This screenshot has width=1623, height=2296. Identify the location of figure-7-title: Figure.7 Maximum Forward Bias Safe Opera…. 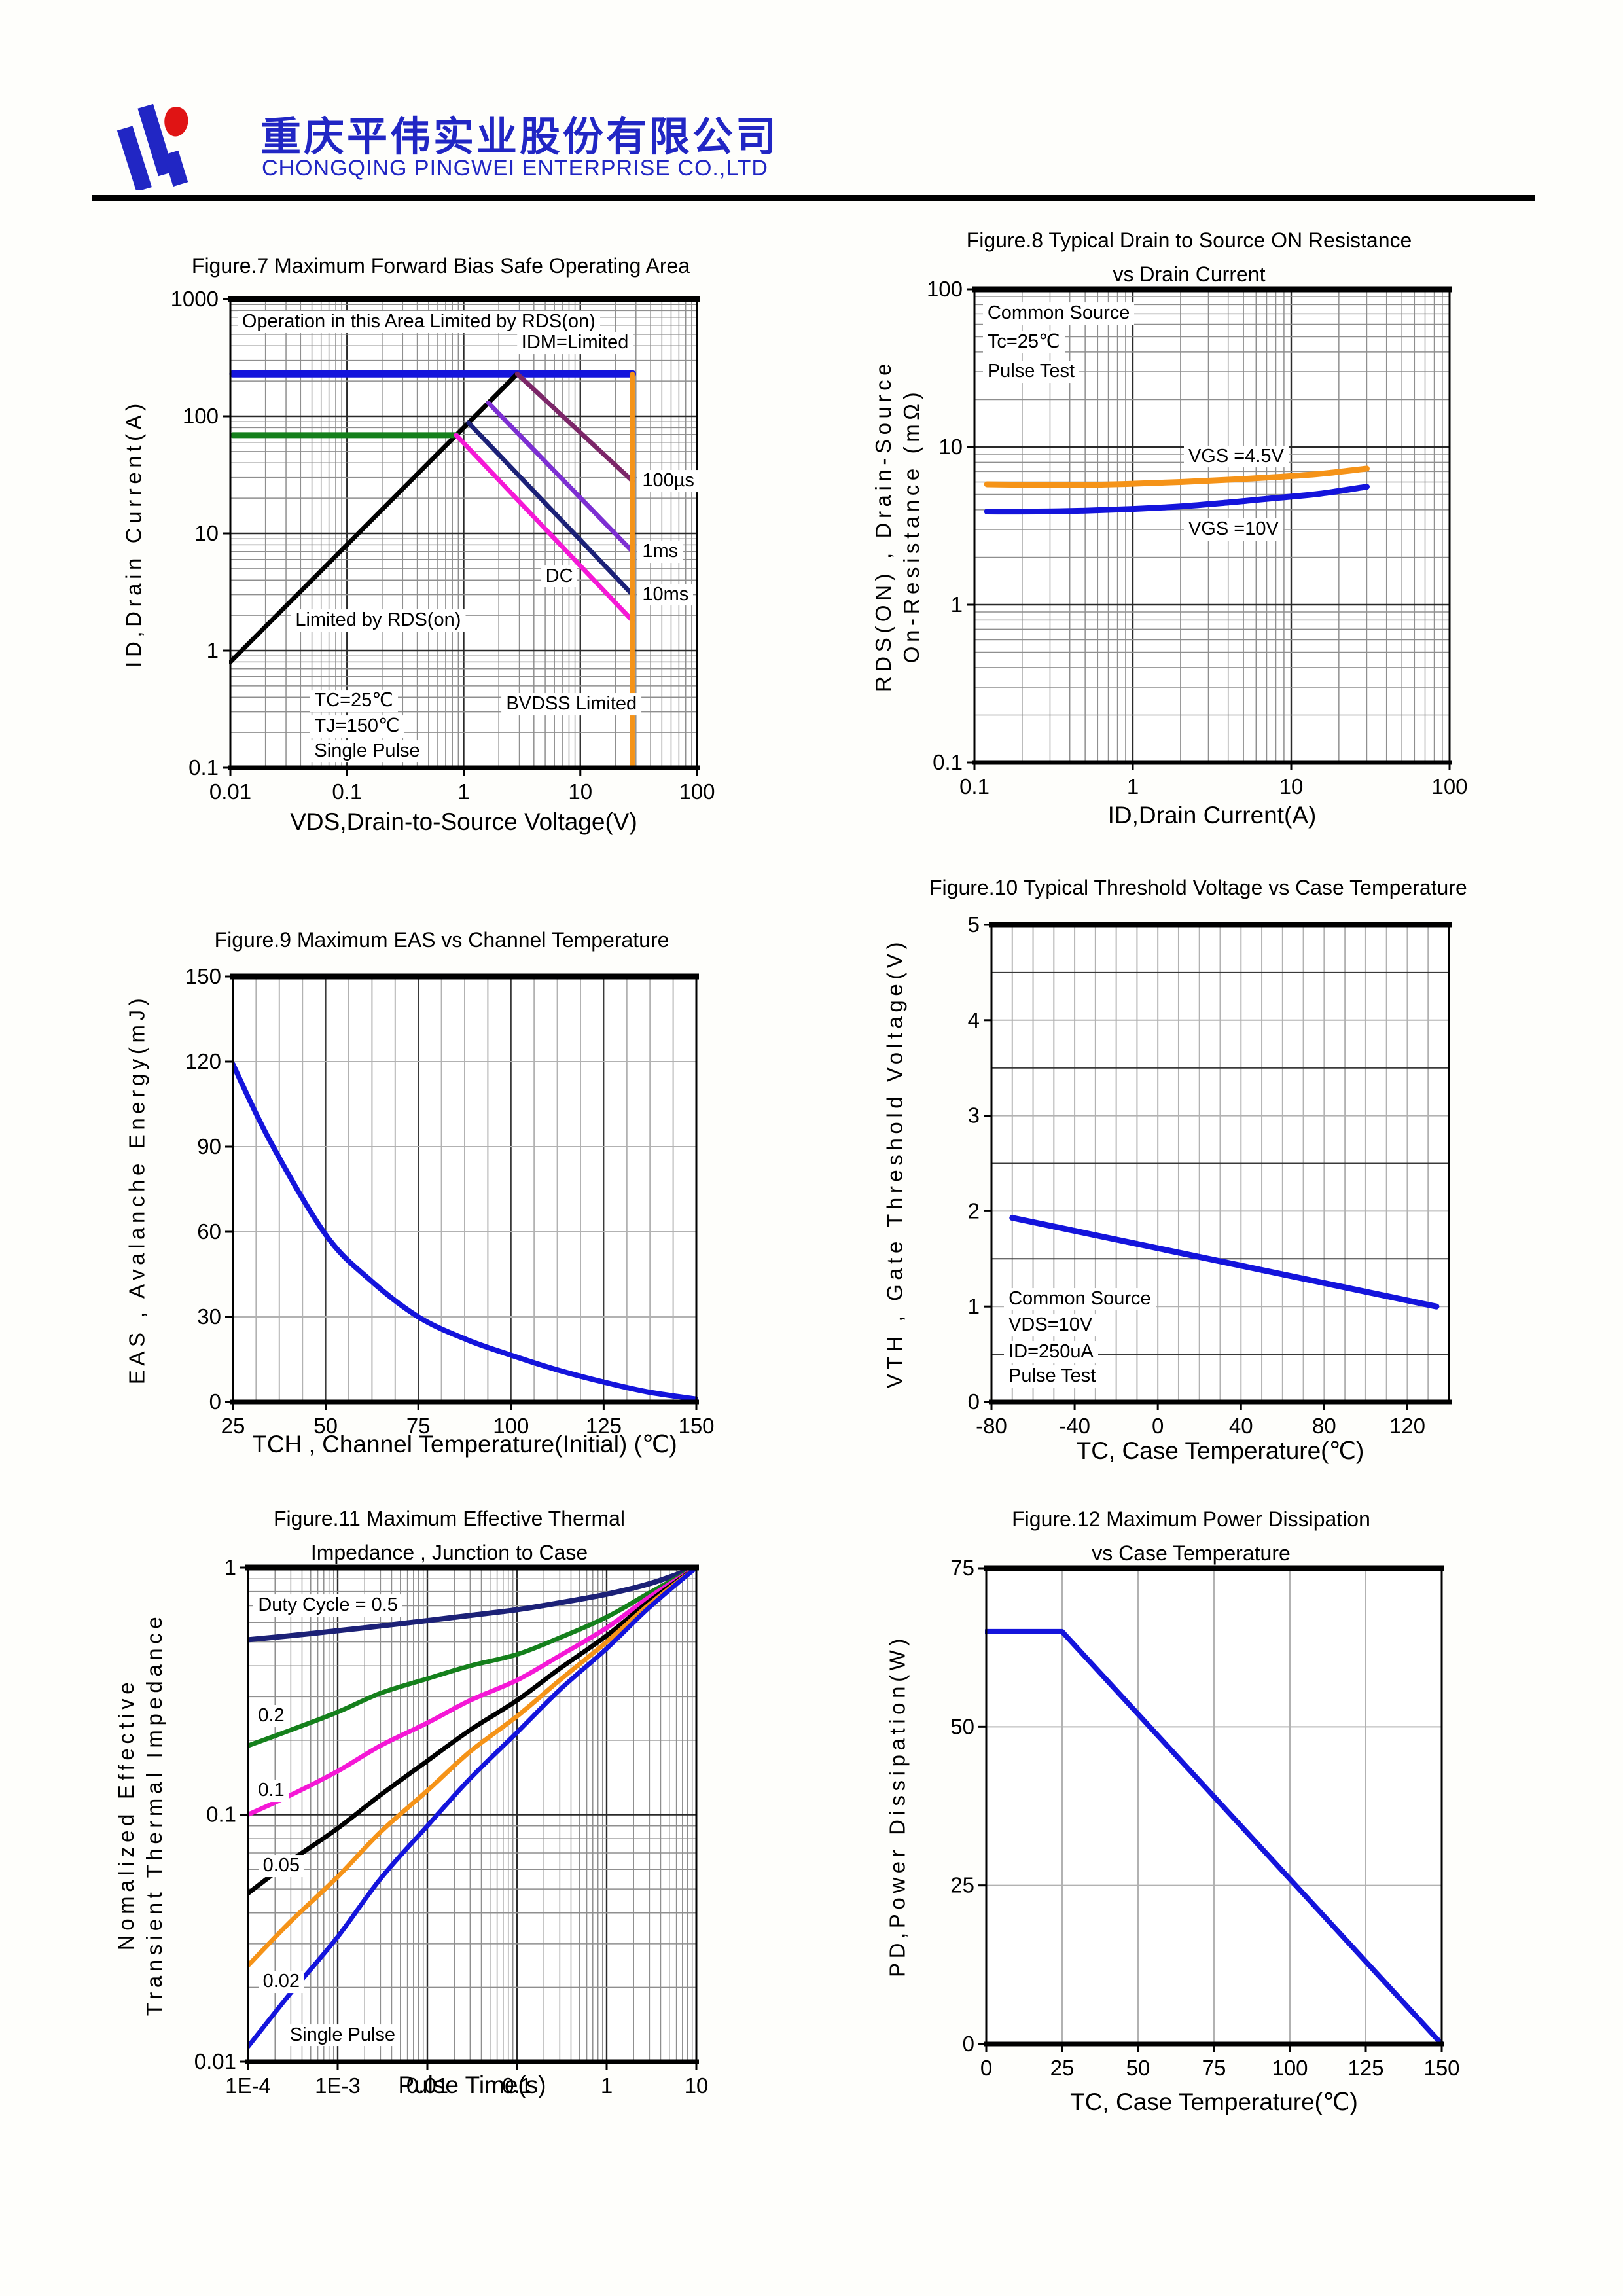
(440, 266).